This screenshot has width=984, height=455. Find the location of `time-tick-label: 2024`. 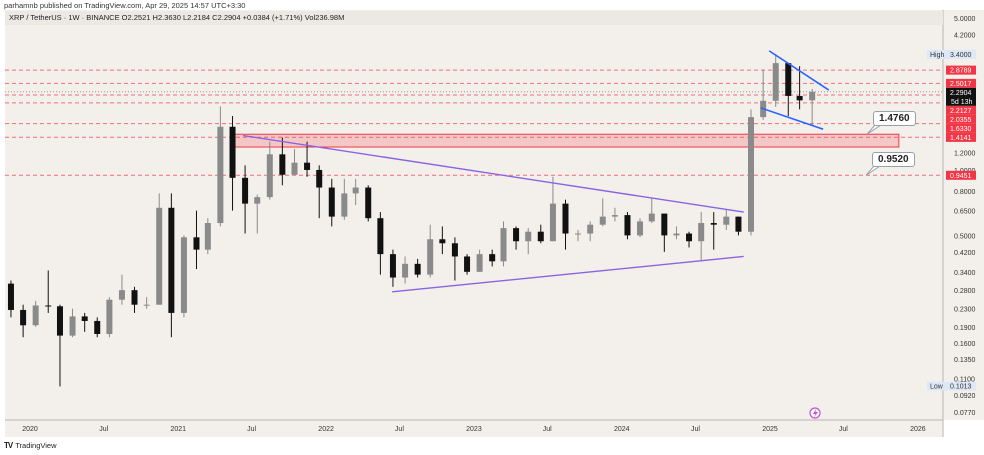

time-tick-label: 2024 is located at coordinates (622, 429).